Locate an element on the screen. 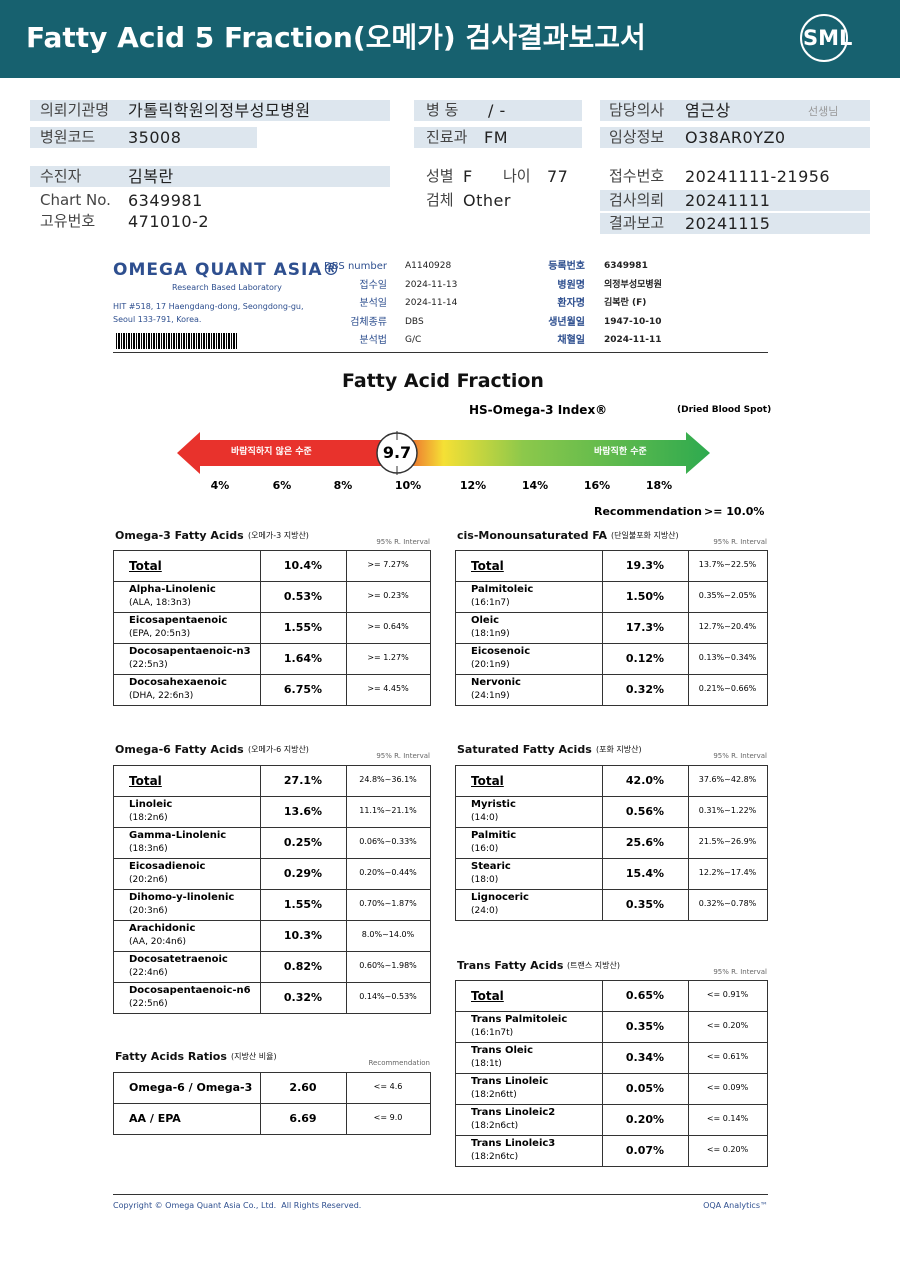 The height and width of the screenshot is (1271, 900). lab-field-value: G/C is located at coordinates (413, 340).